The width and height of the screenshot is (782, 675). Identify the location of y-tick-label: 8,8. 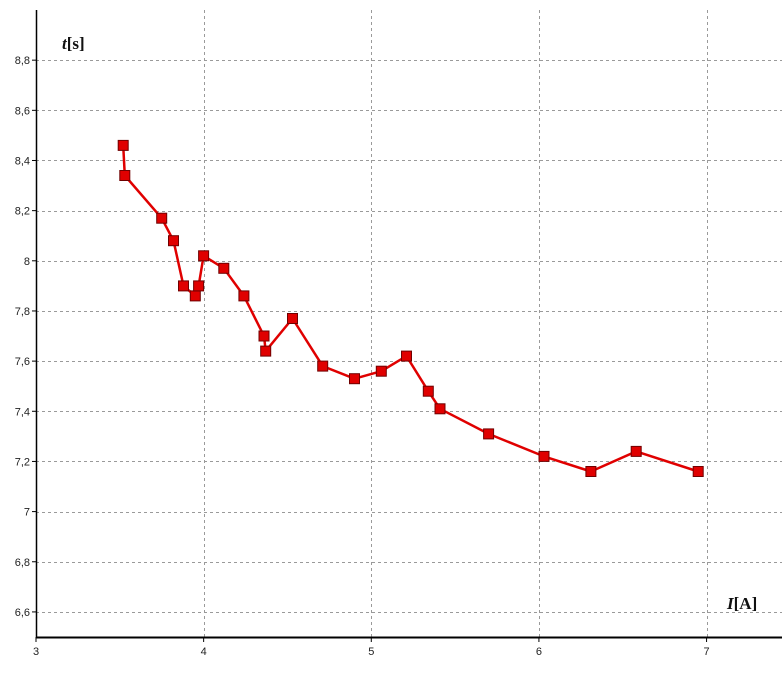
(22, 61).